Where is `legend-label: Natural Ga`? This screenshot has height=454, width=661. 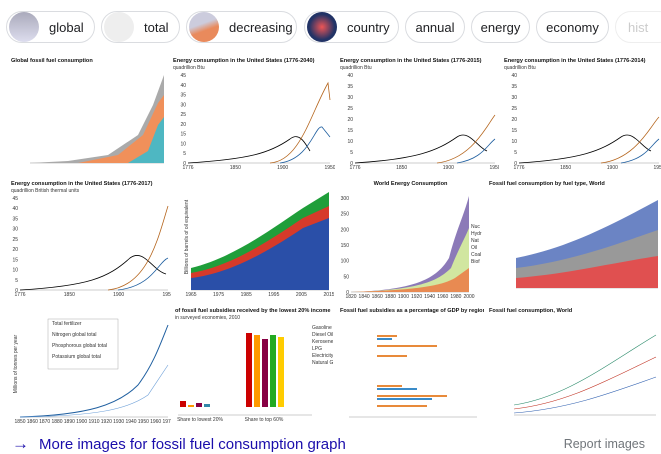
legend-label: Natural Ga is located at coordinates (322, 363).